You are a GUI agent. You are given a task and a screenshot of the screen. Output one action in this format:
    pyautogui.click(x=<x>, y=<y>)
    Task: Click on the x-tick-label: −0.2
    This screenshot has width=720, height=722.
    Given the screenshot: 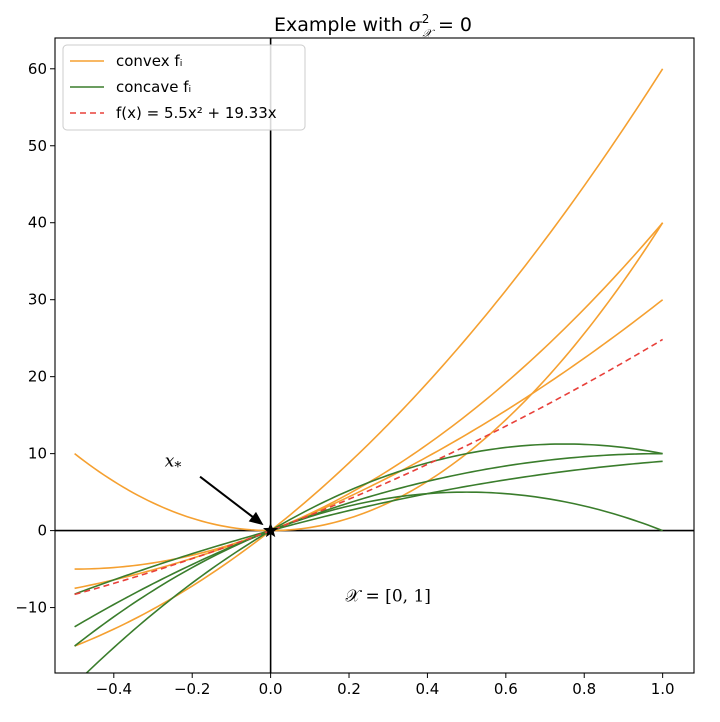 What is the action you would take?
    pyautogui.click(x=192, y=689)
    